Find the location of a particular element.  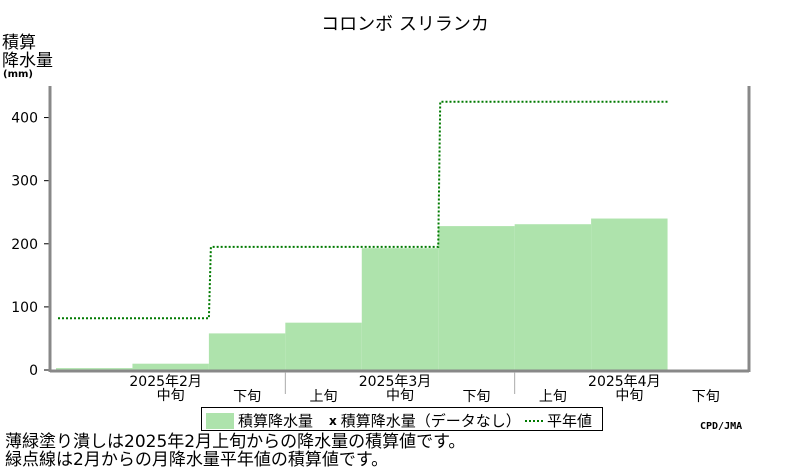

legend-swatch-normal is located at coordinates (534, 420).